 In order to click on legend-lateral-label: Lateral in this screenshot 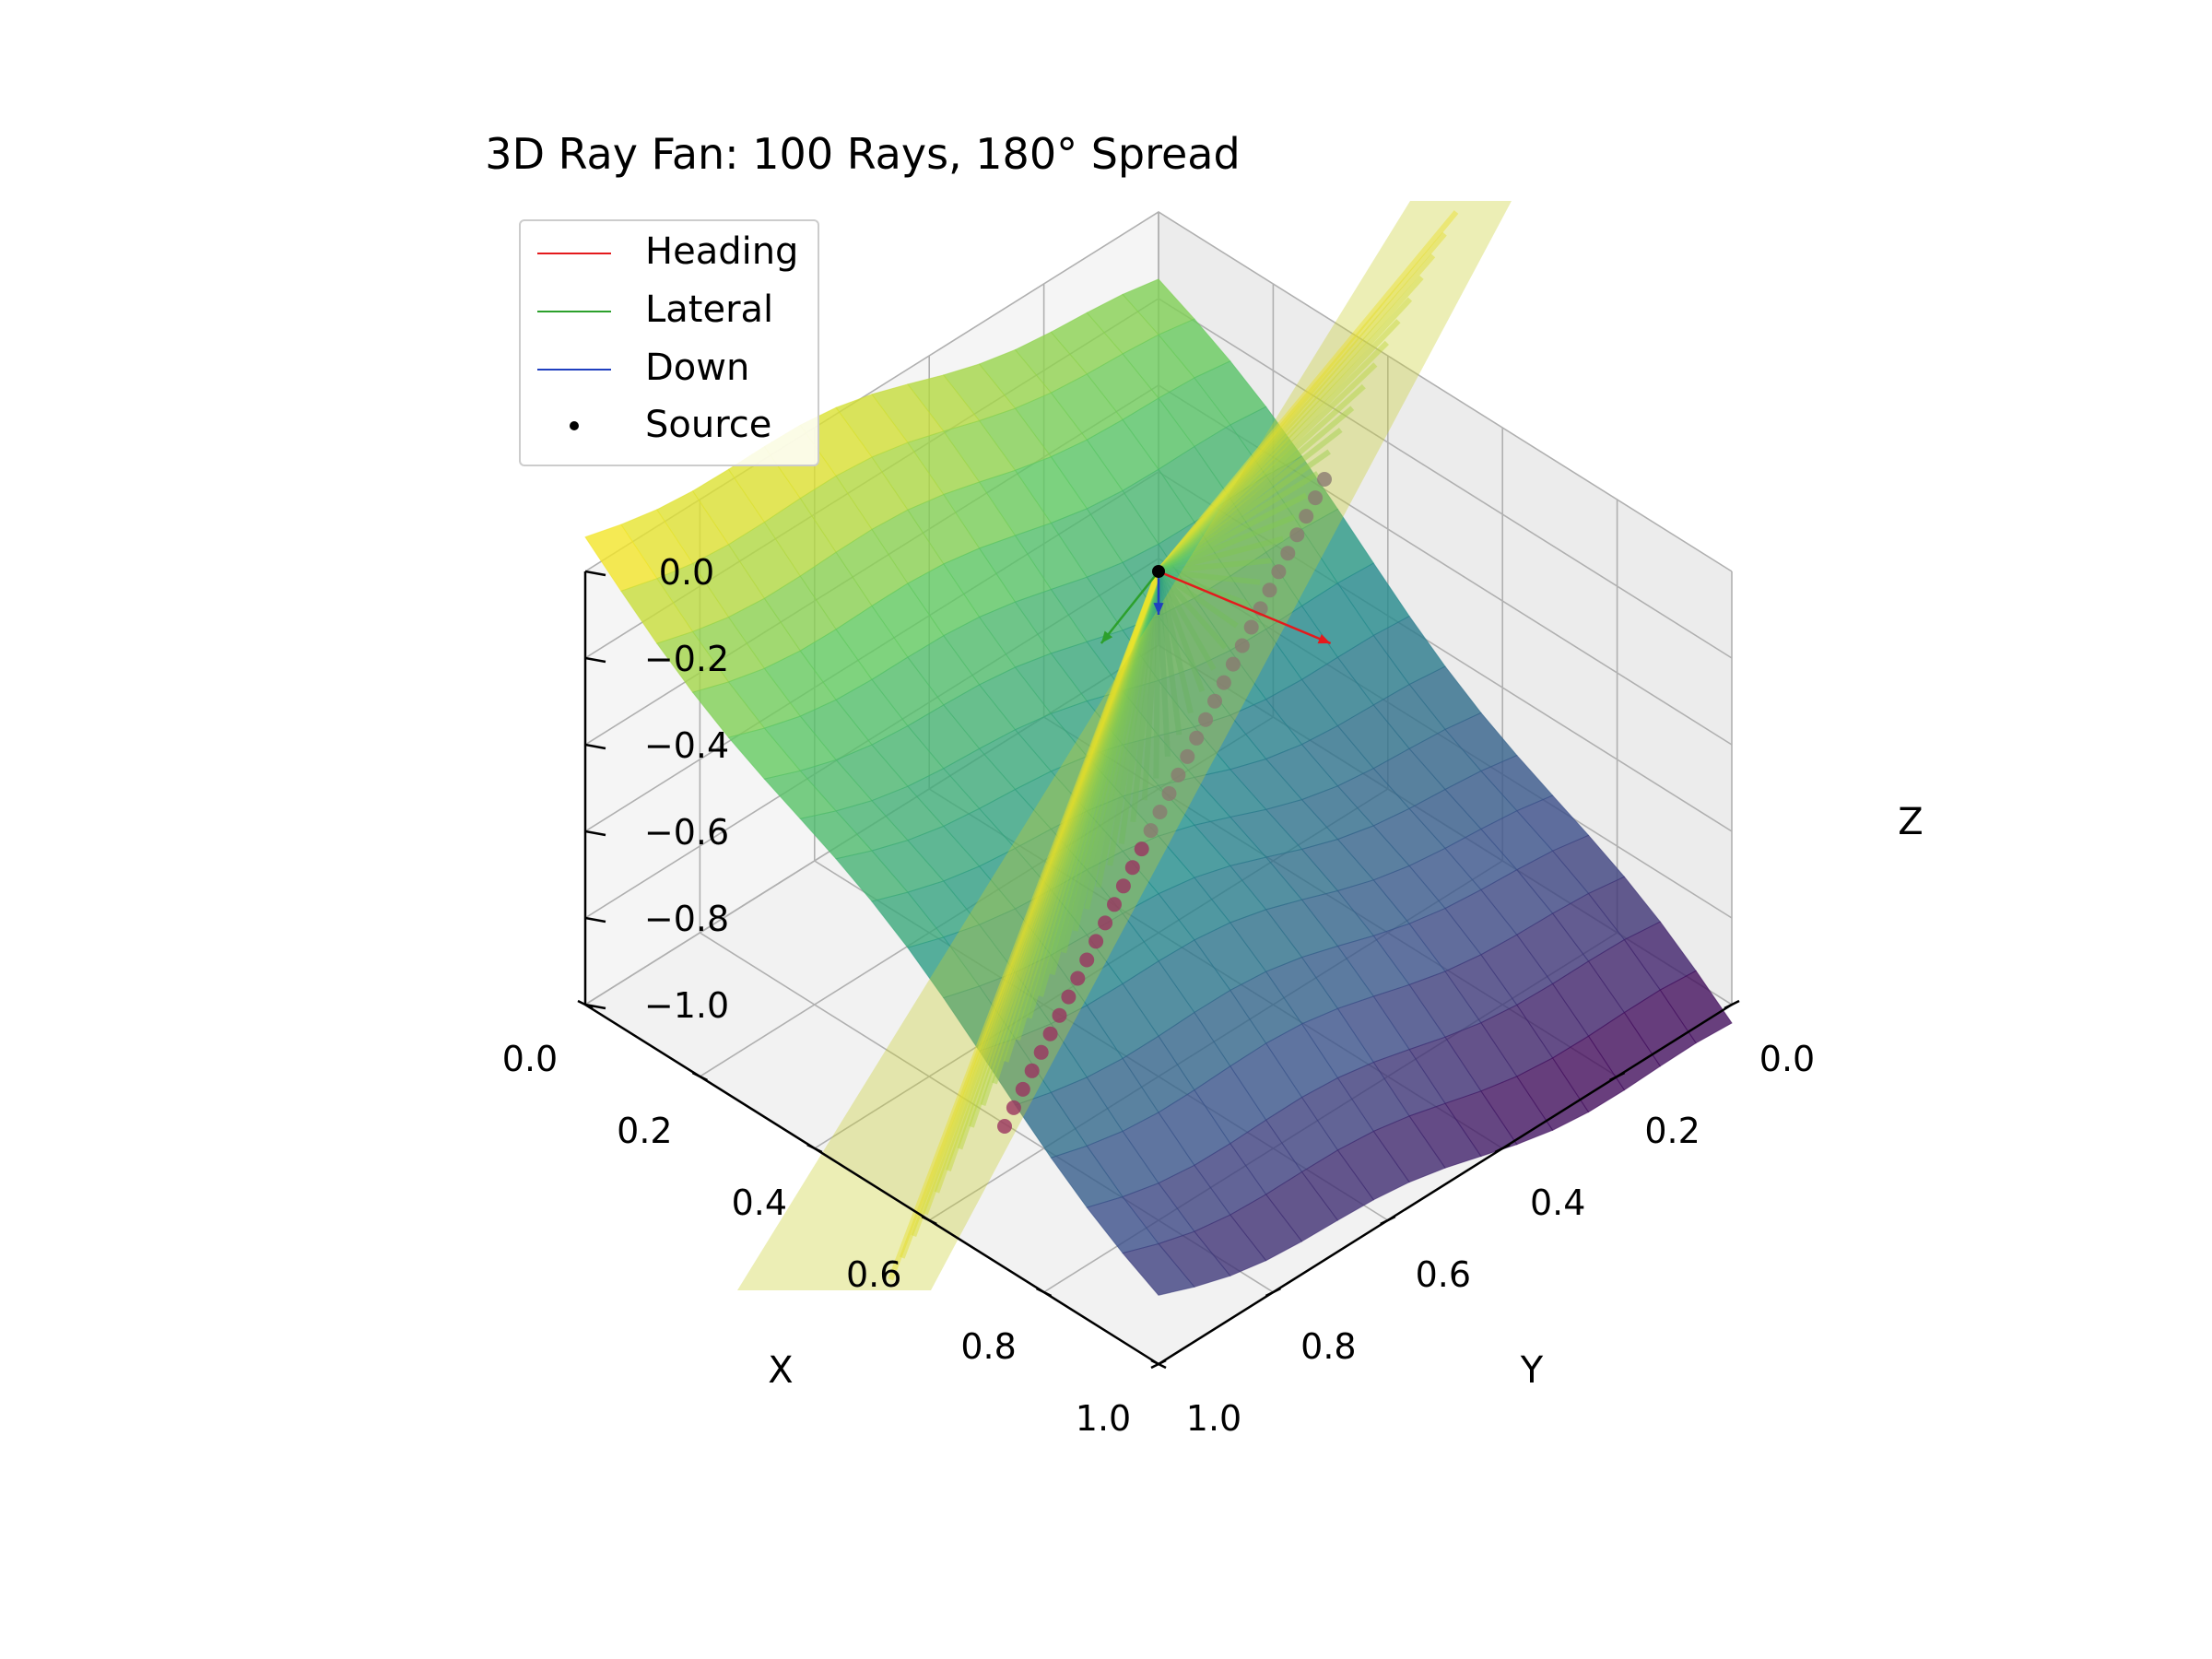, I will do `click(709, 309)`.